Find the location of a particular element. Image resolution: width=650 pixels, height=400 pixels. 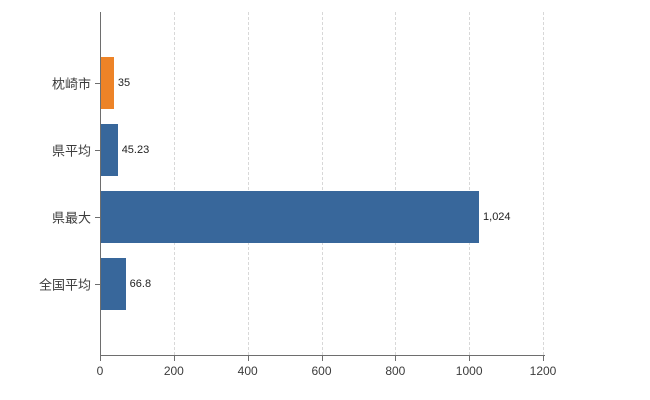

x-tick-label: 200 is located at coordinates (173, 371).